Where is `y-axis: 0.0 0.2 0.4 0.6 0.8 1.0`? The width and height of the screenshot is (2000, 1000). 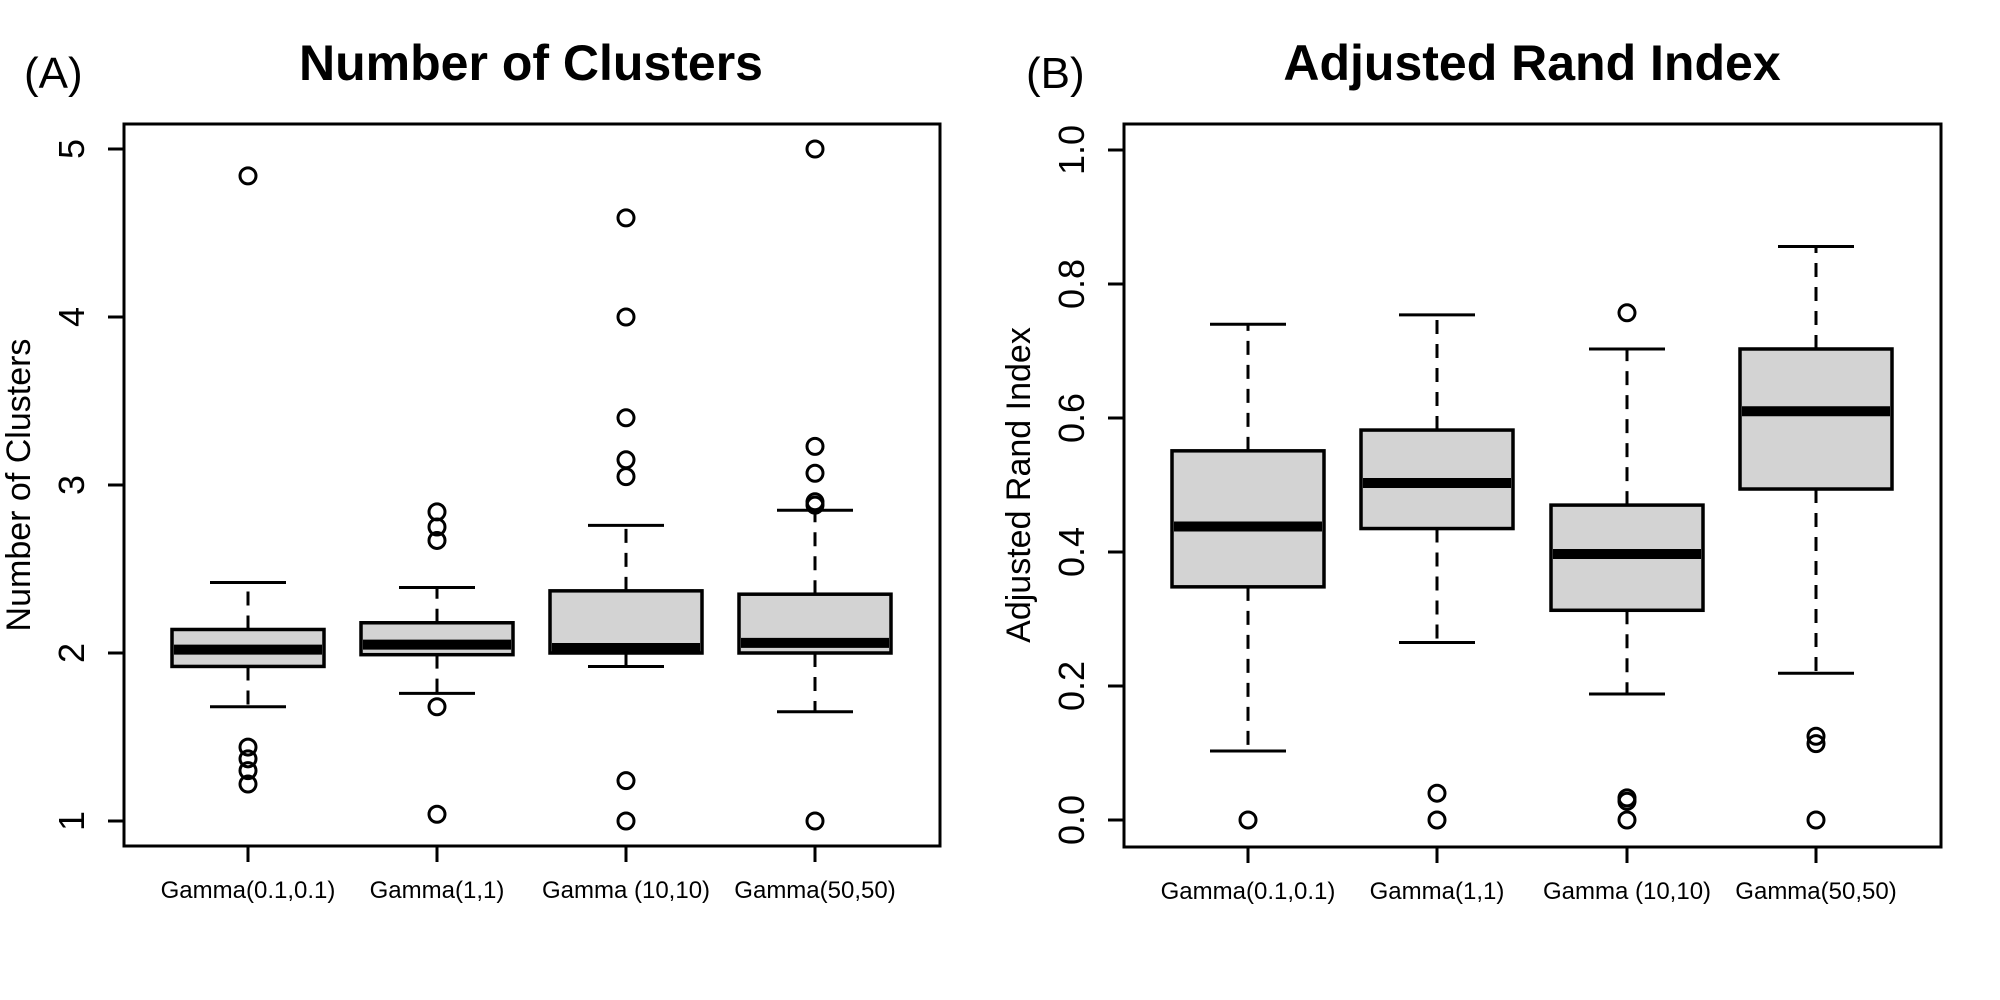
y-axis: 0.0 0.2 0.4 0.6 0.8 1.0 is located at coordinates (1087, 485).